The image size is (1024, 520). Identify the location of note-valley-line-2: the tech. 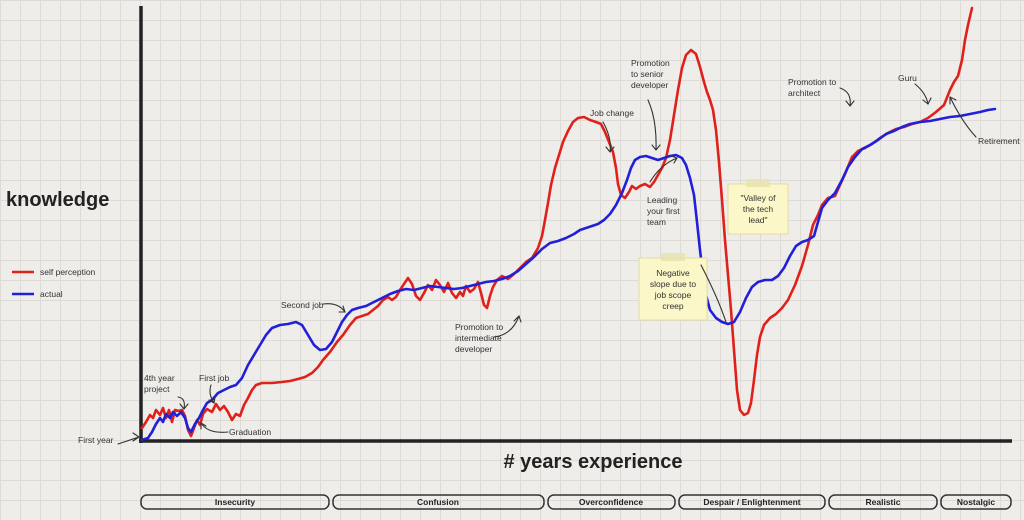
(758, 209).